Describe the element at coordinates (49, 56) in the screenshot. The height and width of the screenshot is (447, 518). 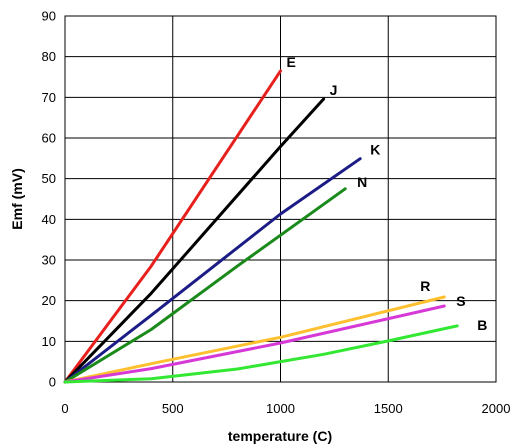
I see `y-tick-label: 80` at that location.